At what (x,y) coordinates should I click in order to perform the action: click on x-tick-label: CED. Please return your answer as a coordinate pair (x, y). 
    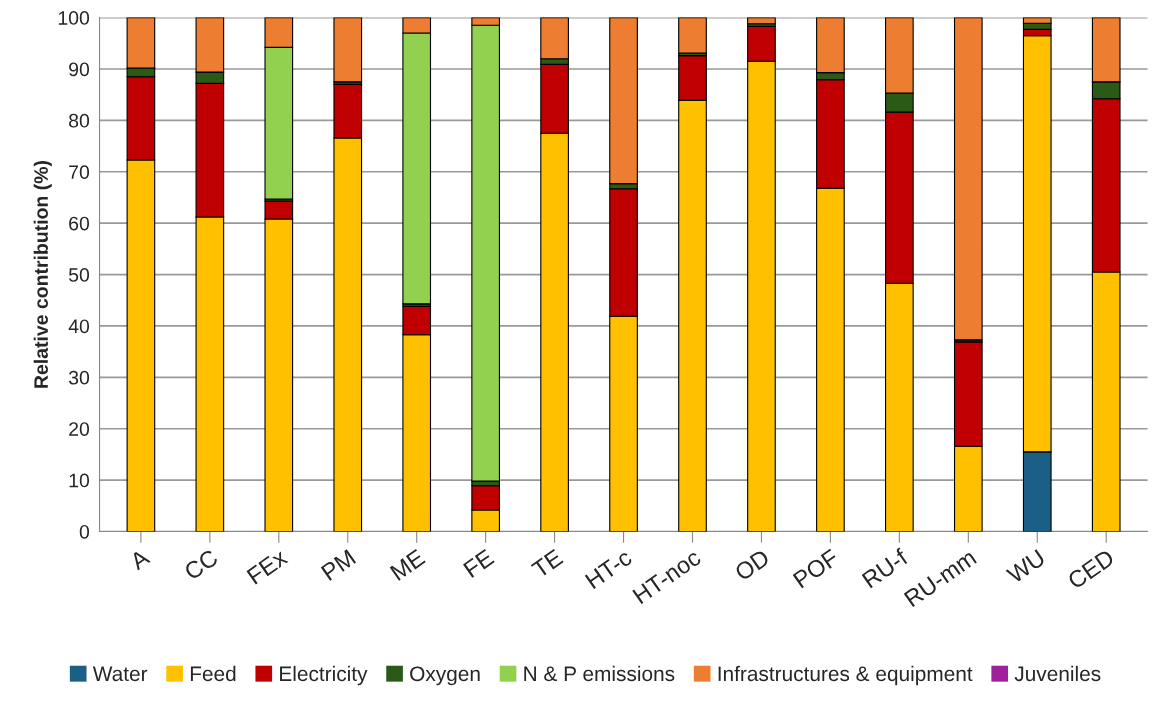
    Looking at the image, I should click on (1091, 569).